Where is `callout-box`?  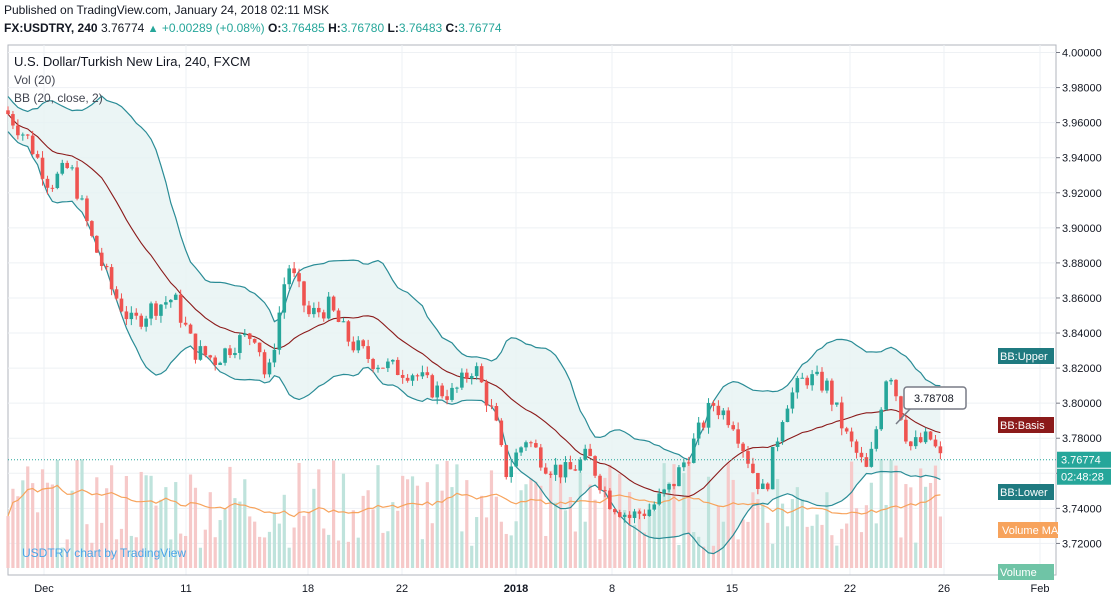
callout-box is located at coordinates (935, 398).